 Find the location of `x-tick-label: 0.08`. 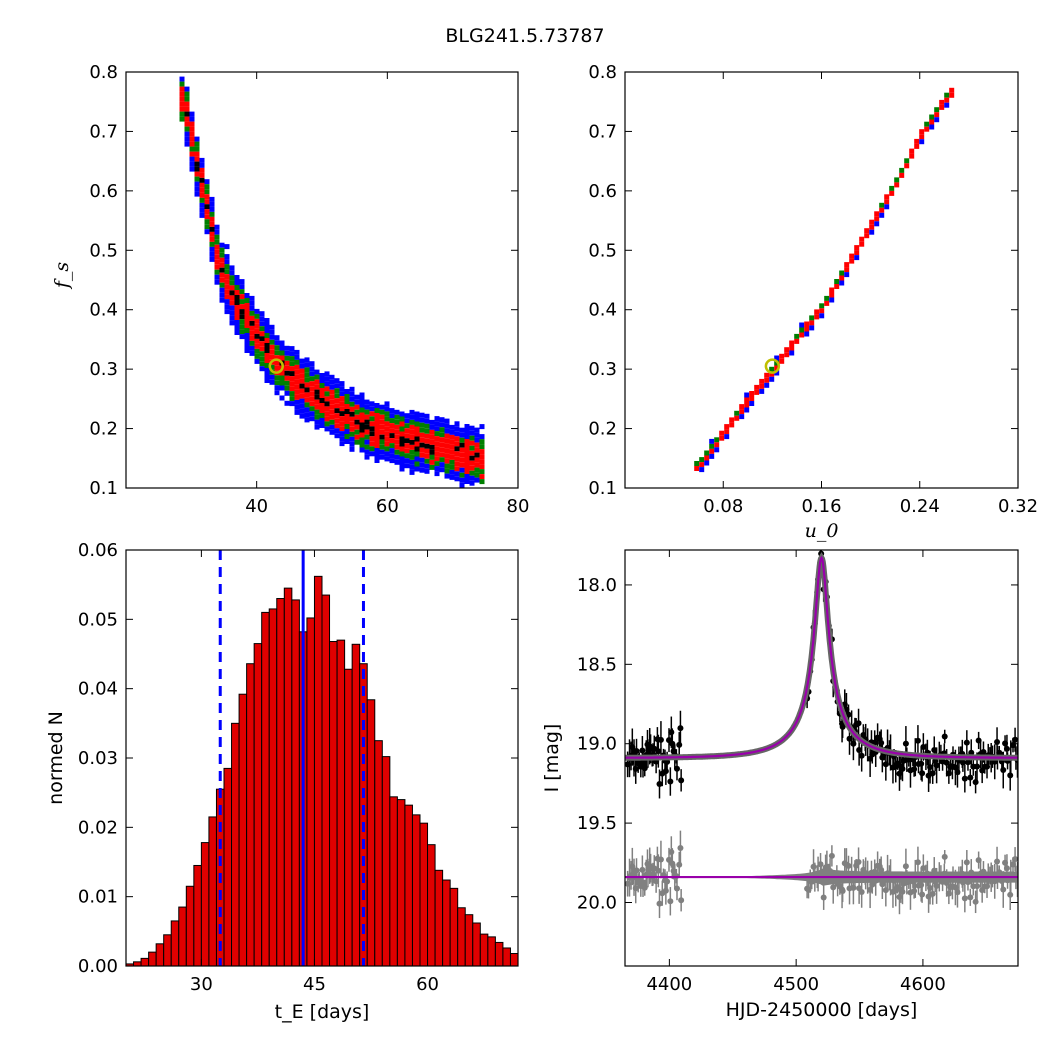

x-tick-label: 0.08 is located at coordinates (723, 506).